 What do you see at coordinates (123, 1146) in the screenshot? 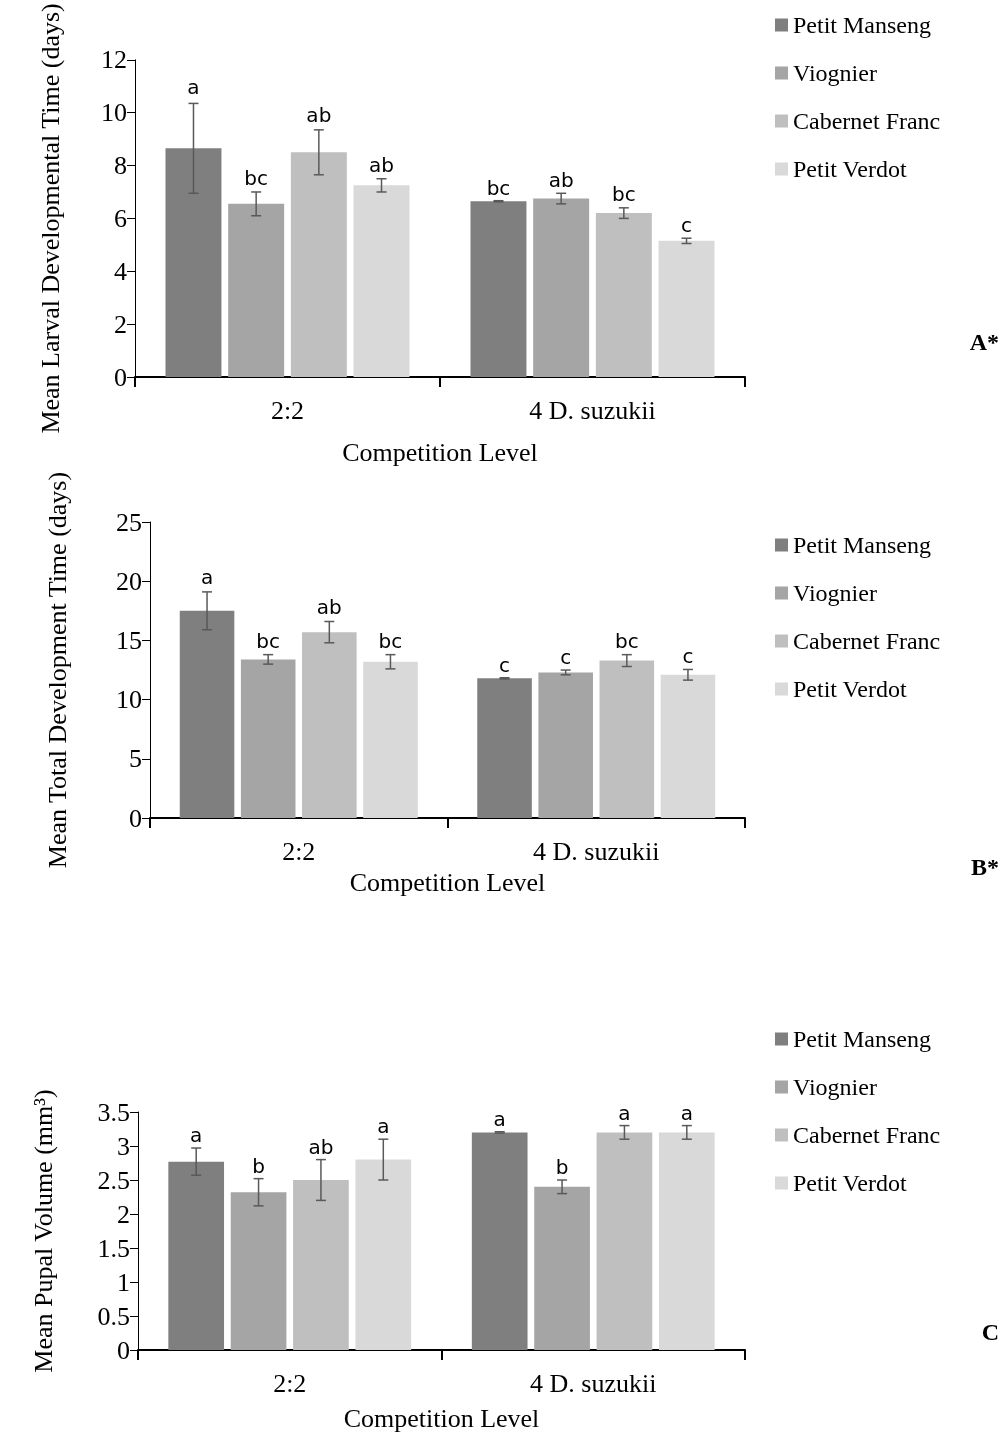
I see `y-tick-label: 3` at bounding box center [123, 1146].